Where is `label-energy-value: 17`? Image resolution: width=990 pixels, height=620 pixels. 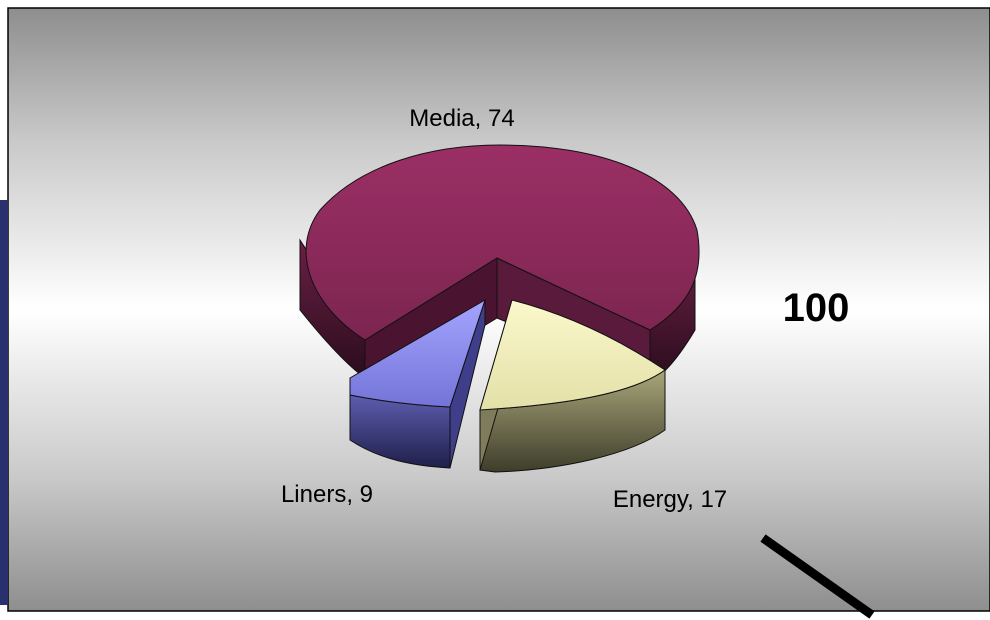 label-energy-value: 17 is located at coordinates (713, 499).